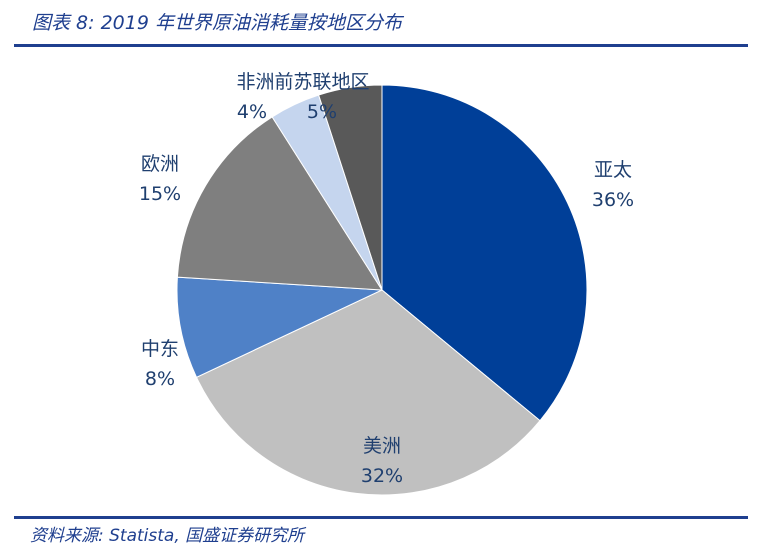  What do you see at coordinates (322, 112) in the screenshot?
I see `value-label-fsu: 5%` at bounding box center [322, 112].